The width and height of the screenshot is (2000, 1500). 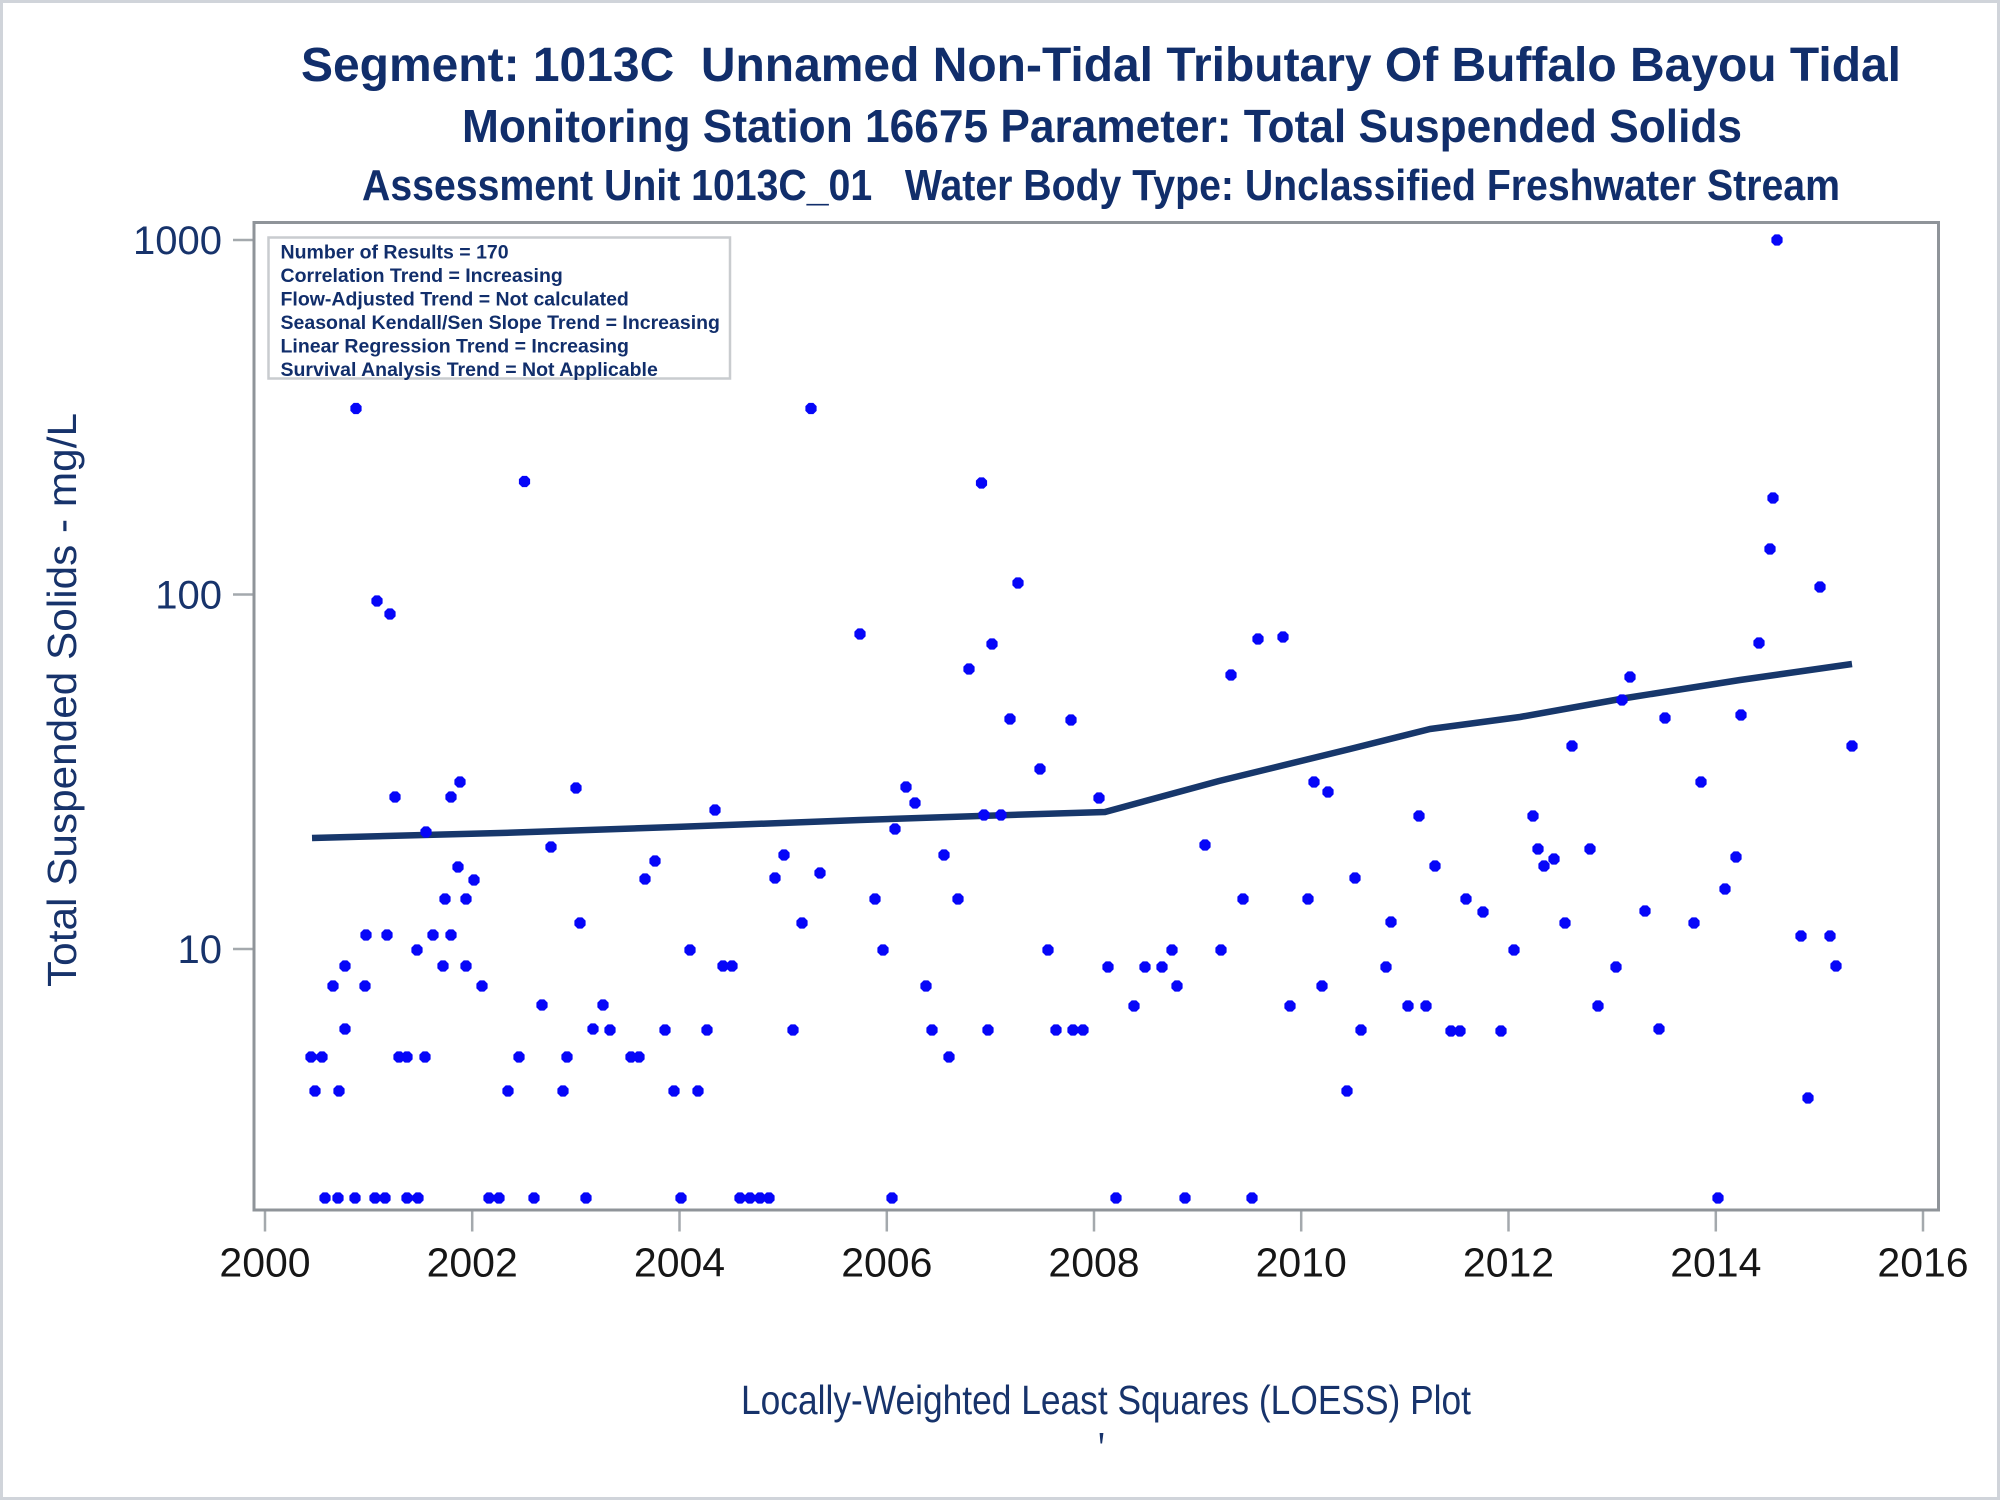 I want to click on svg-text: 2012, so click(x=1508, y=1263).